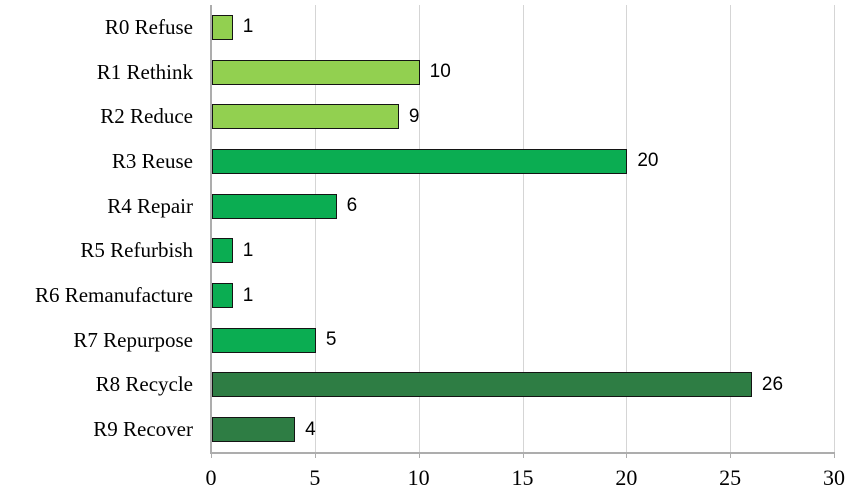  What do you see at coordinates (211, 228) in the screenshot?
I see `y-axis-line` at bounding box center [211, 228].